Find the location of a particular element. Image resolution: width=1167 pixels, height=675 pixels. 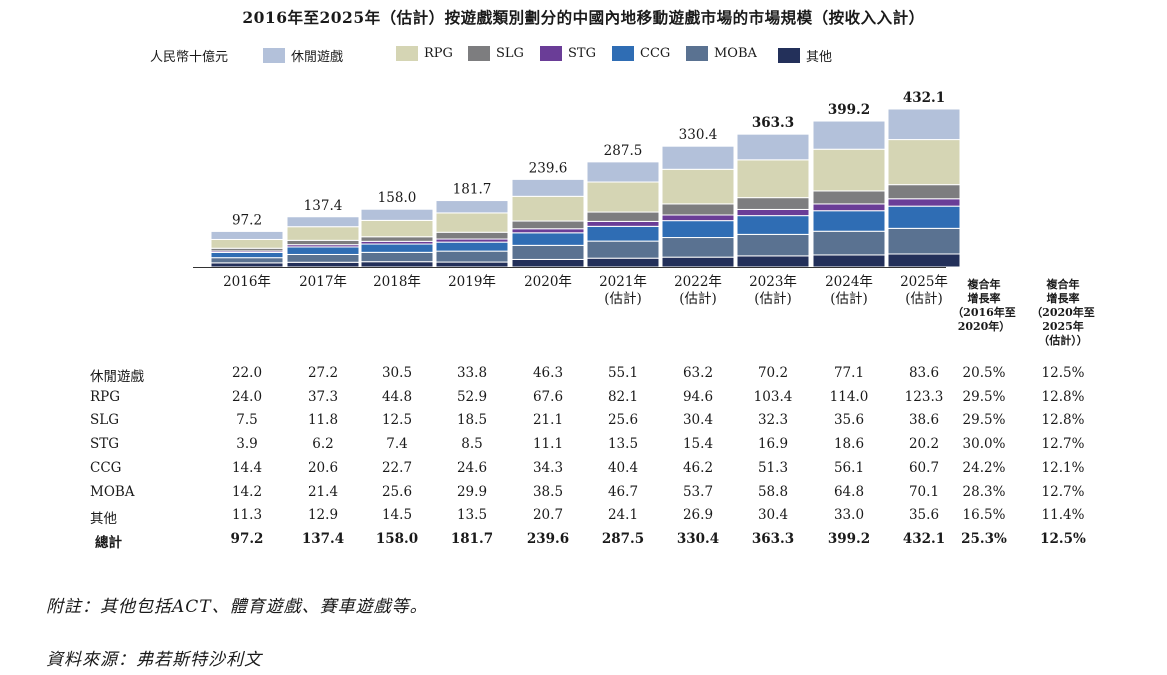

bar-total-label: 97.2 is located at coordinates (247, 220).